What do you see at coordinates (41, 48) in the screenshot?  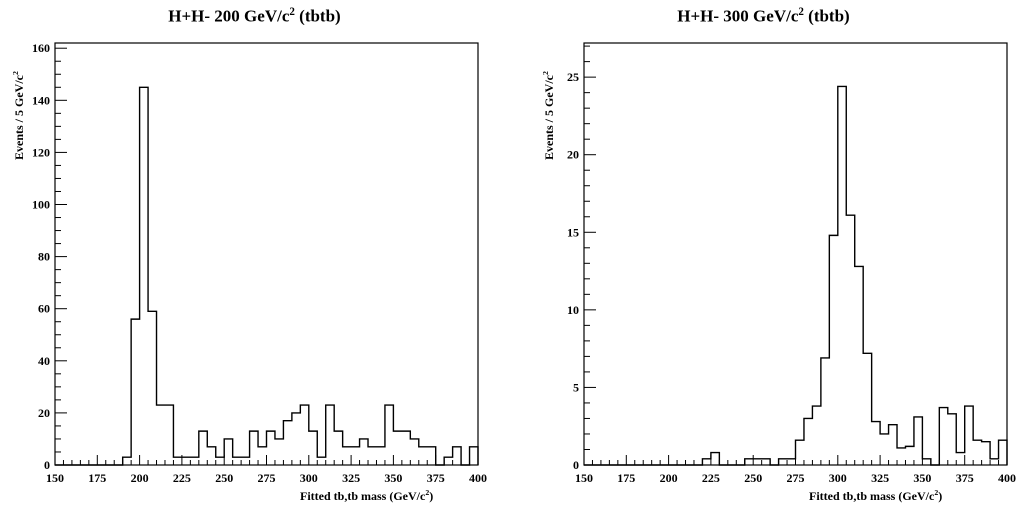 I see `y-tick-label: 160` at bounding box center [41, 48].